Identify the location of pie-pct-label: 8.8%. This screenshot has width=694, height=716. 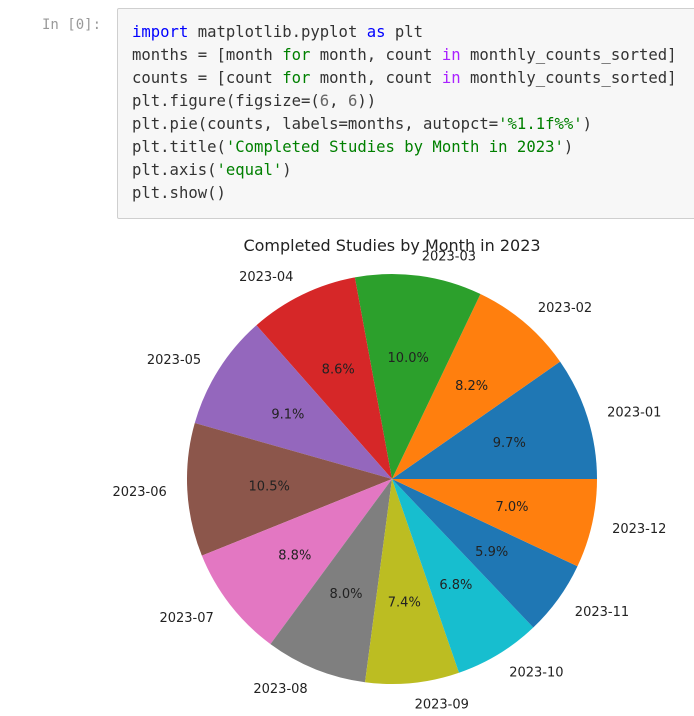
(294, 555).